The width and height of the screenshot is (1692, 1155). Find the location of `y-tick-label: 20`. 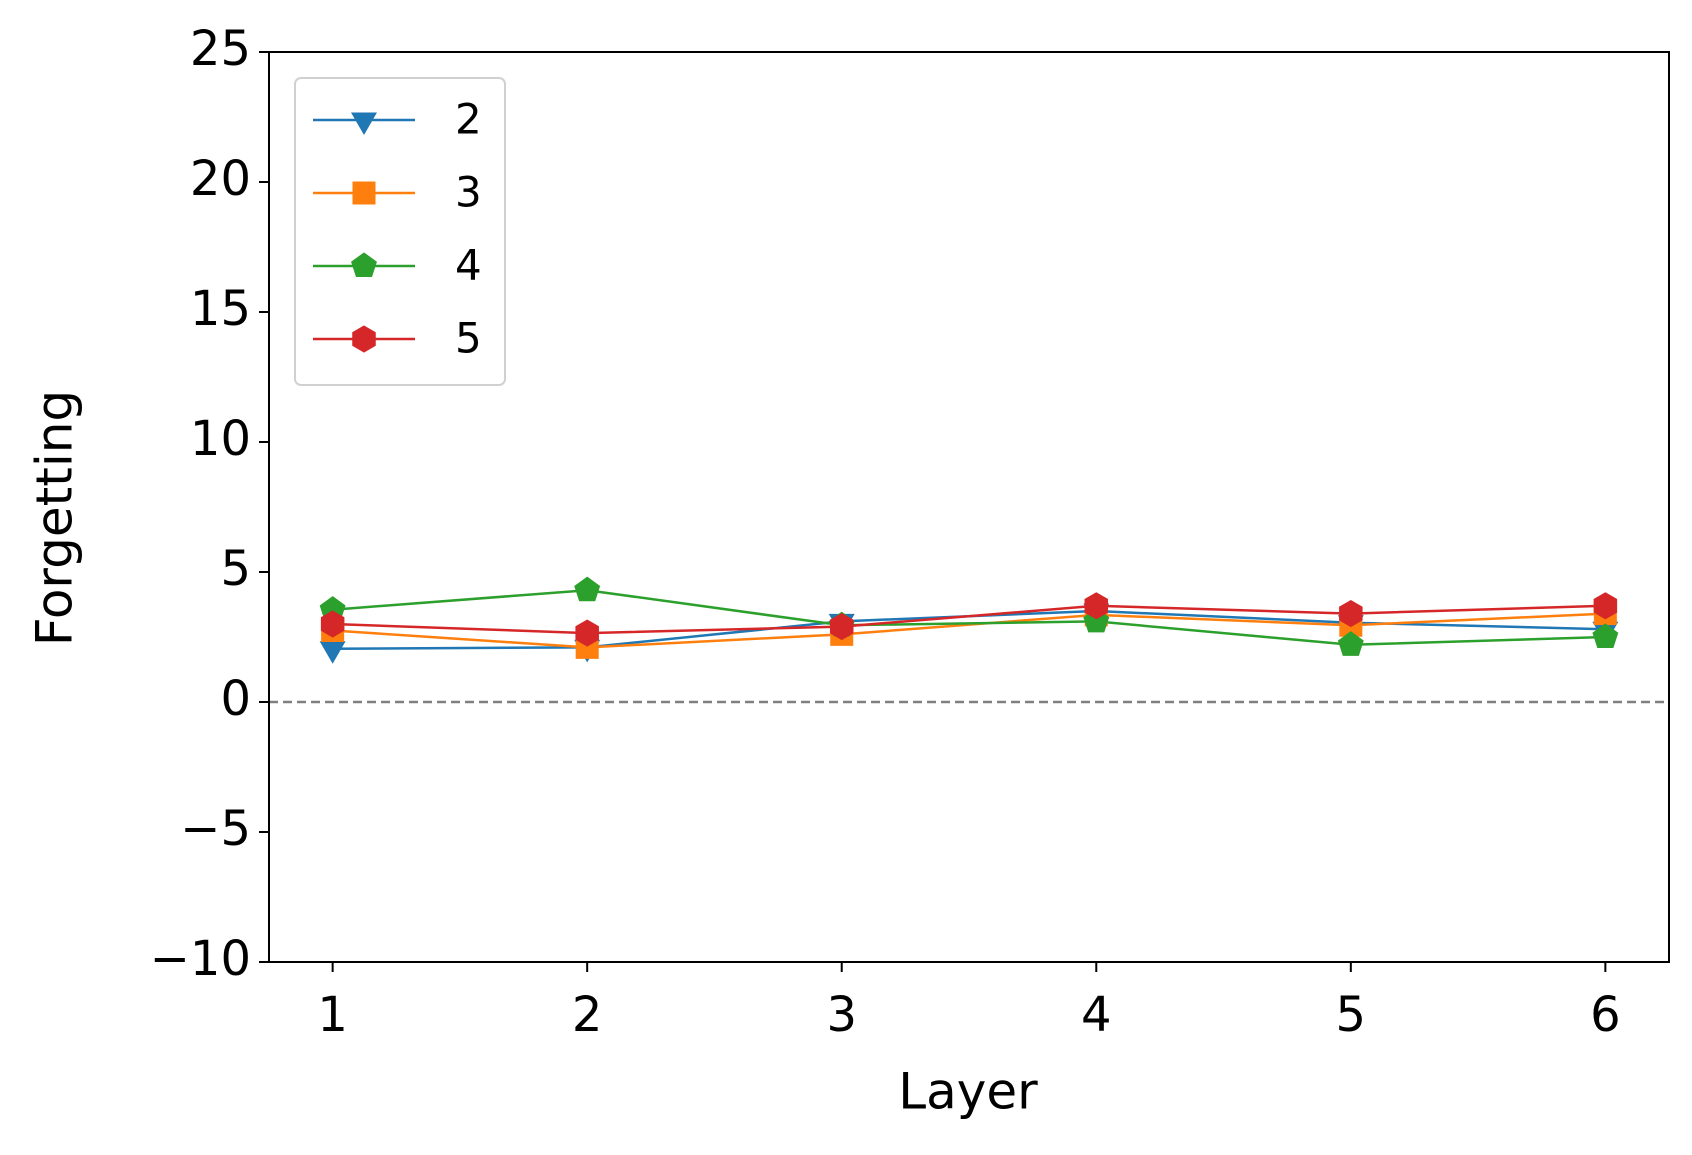

y-tick-label: 20 is located at coordinates (220, 179).